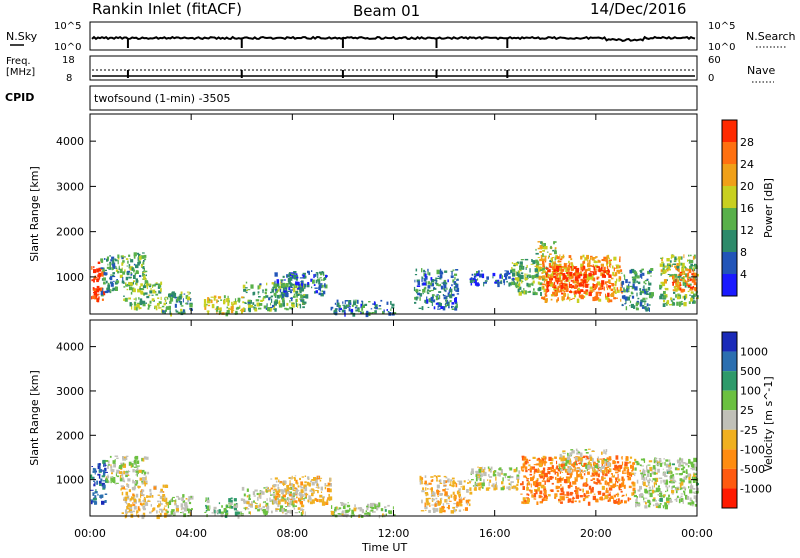  Describe the element at coordinates (729, 478) in the screenshot. I see `velocity-colorbar-segment` at that location.